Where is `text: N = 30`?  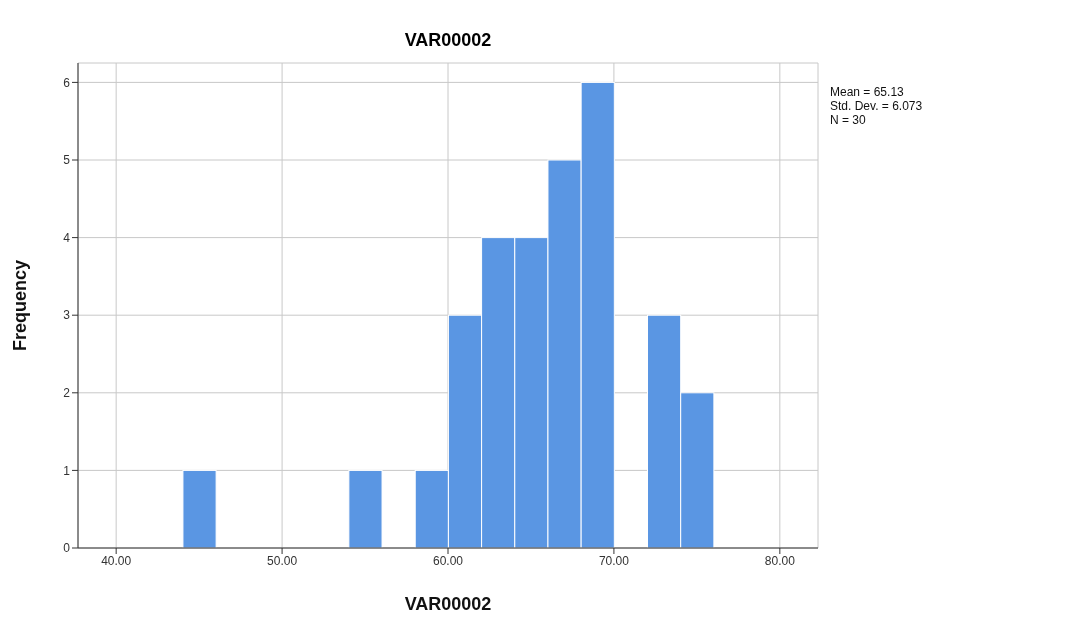
text: N = 30 is located at coordinates (848, 120).